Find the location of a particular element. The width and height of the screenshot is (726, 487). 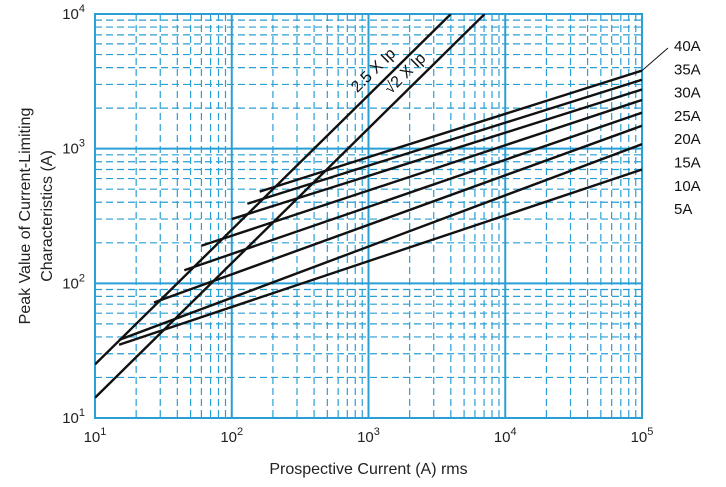

series-label-10a: 10A is located at coordinates (687, 186).